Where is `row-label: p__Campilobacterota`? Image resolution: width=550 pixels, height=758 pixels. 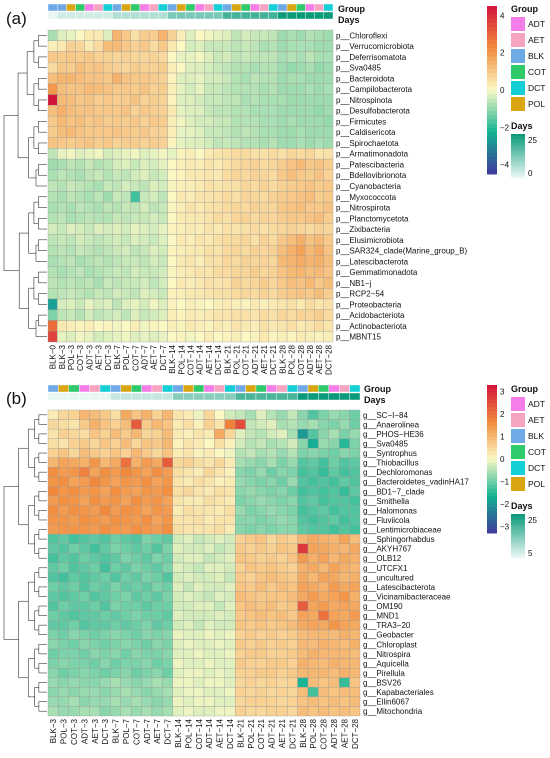 row-label: p__Campilobacterota is located at coordinates (374, 89).